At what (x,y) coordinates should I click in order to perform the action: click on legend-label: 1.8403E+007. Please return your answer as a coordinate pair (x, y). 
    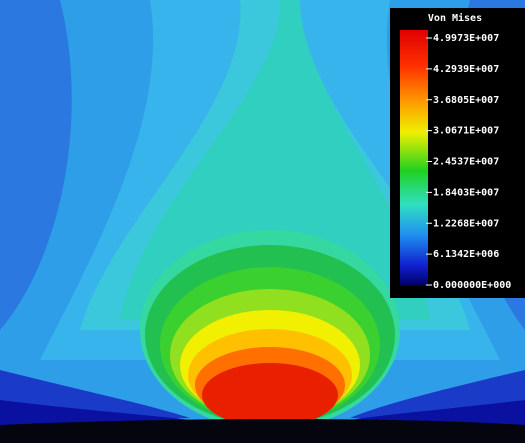
    Looking at the image, I should click on (466, 192).